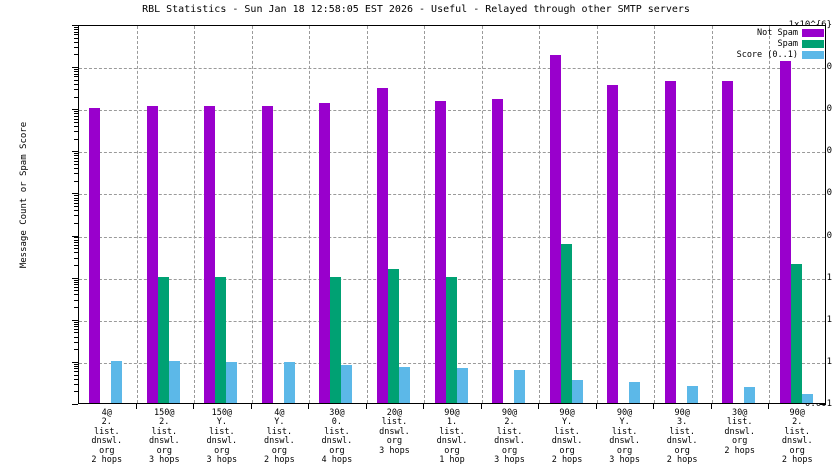 The image size is (832, 468). Describe the element at coordinates (452, 460) in the screenshot. I see `x-axis-label-line: 1 hop` at that location.